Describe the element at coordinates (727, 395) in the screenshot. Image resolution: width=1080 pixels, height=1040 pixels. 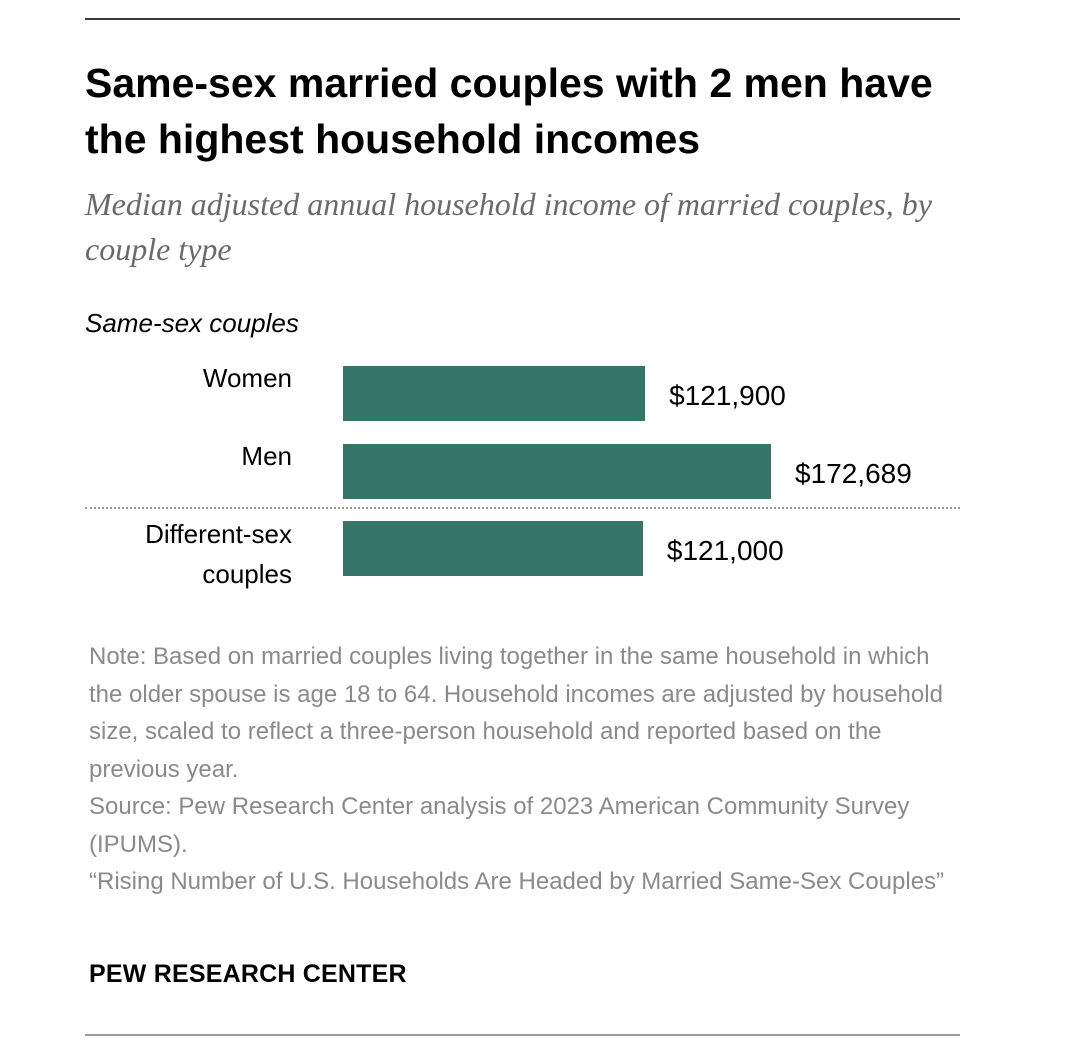
I see `value-label-women: $121,900` at that location.